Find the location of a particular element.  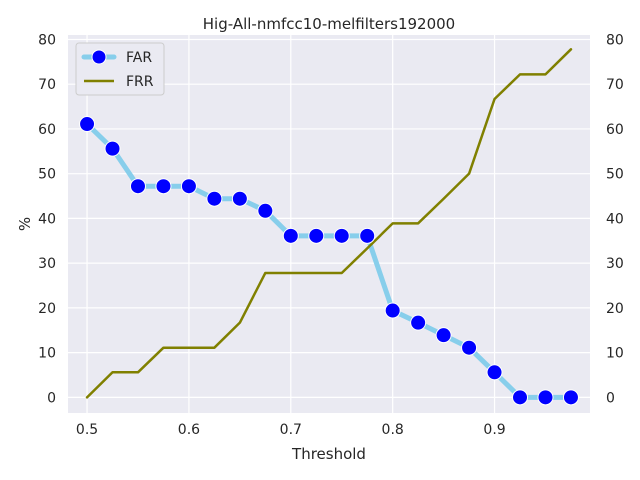

y-tick-labels-left: 0 10 20 30 40 50 60 70 80 is located at coordinates (47, 219).